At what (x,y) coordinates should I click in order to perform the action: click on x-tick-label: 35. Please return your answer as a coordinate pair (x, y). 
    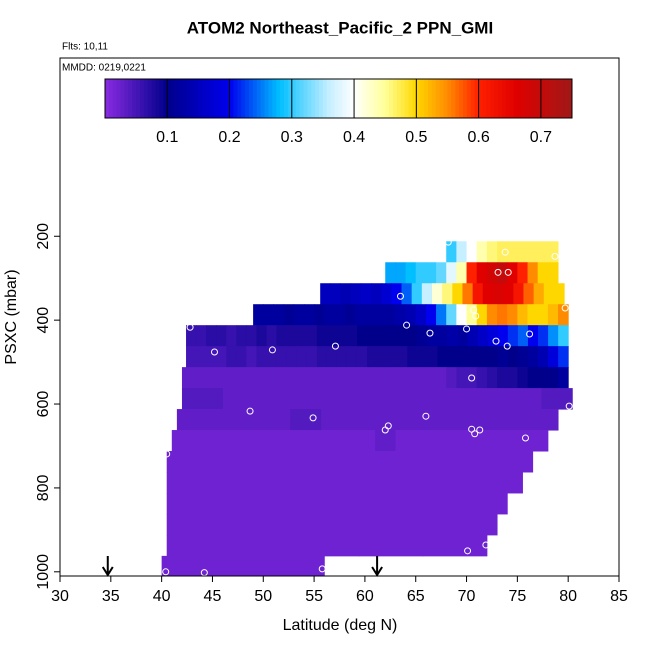
    Looking at the image, I should click on (111, 596).